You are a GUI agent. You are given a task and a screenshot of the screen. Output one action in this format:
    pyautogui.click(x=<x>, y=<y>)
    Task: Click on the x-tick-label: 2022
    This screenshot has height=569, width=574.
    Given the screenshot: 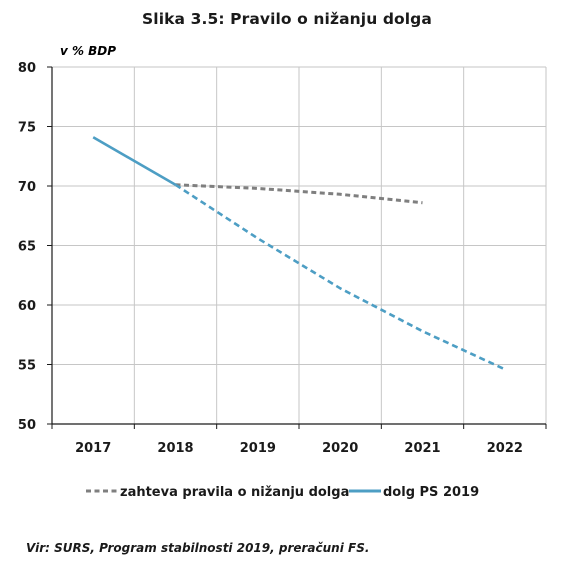 What is the action you would take?
    pyautogui.click(x=505, y=448)
    